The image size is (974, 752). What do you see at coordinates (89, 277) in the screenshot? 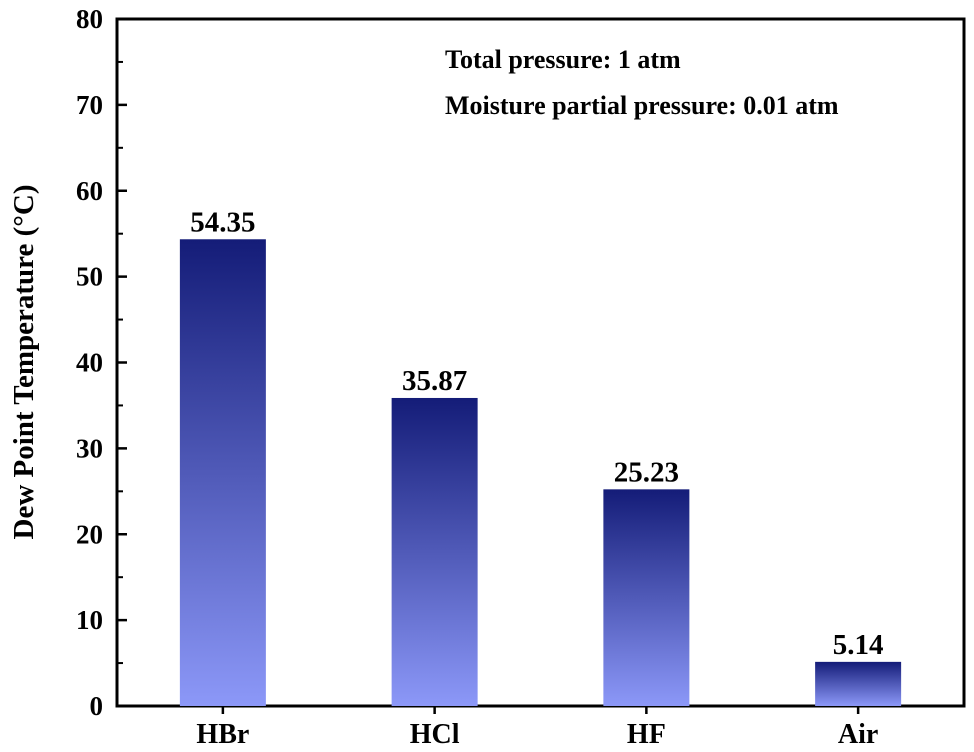
I see `y-tick-label: 50` at bounding box center [89, 277].